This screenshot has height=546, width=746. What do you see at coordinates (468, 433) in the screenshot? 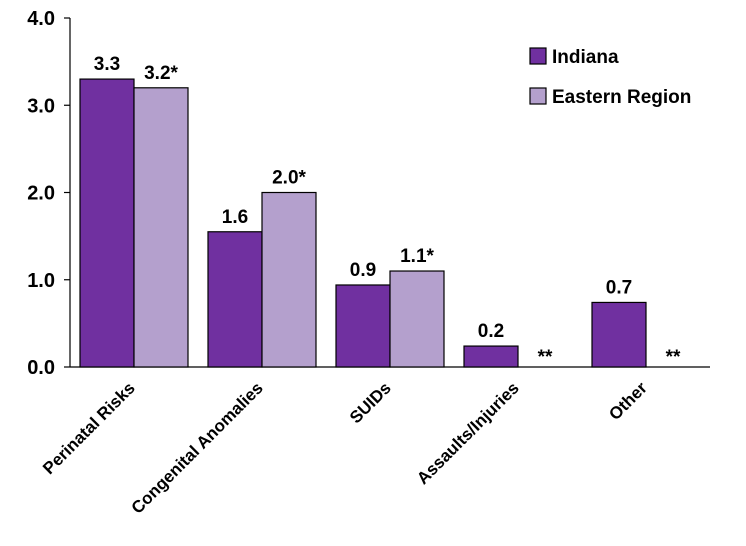
I see `x-tick-label: Assaults/Injuries` at bounding box center [468, 433].